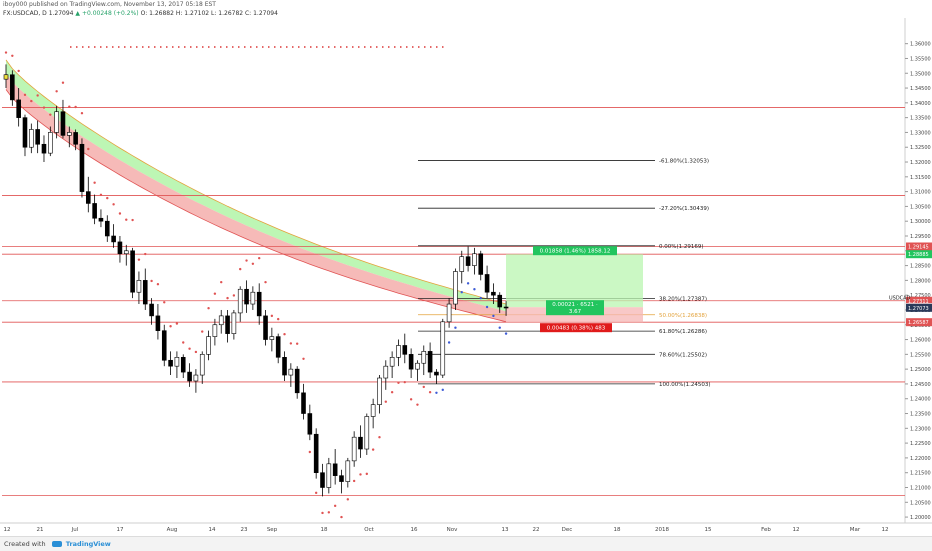 This screenshot has width=932, height=551. Describe the element at coordinates (575, 312) in the screenshot. I see `ratio-label: 3.67` at that location.